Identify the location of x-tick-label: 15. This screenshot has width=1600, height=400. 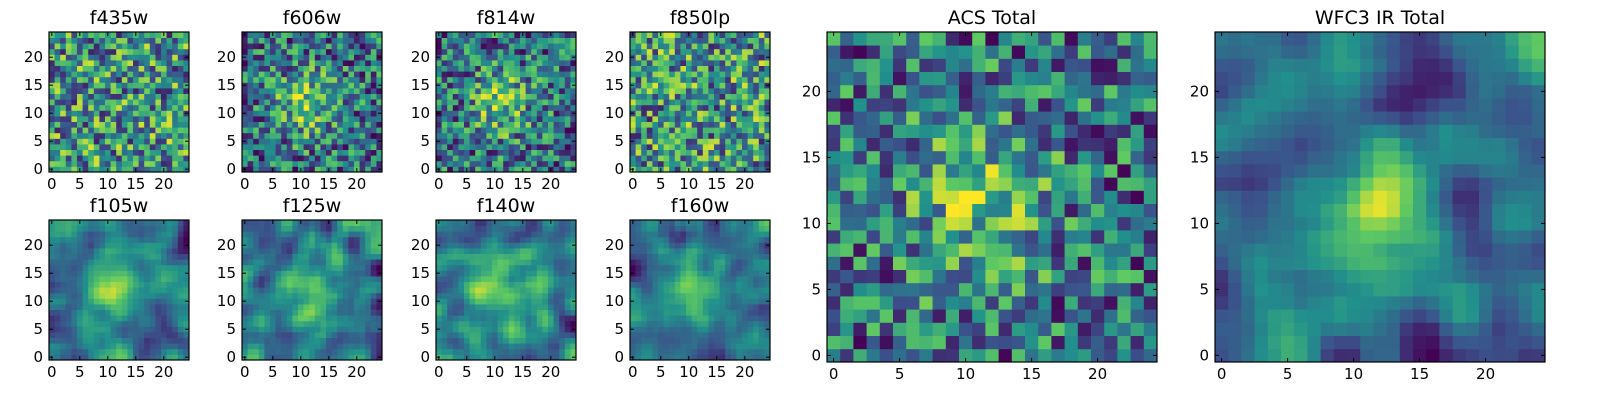
(135, 372).